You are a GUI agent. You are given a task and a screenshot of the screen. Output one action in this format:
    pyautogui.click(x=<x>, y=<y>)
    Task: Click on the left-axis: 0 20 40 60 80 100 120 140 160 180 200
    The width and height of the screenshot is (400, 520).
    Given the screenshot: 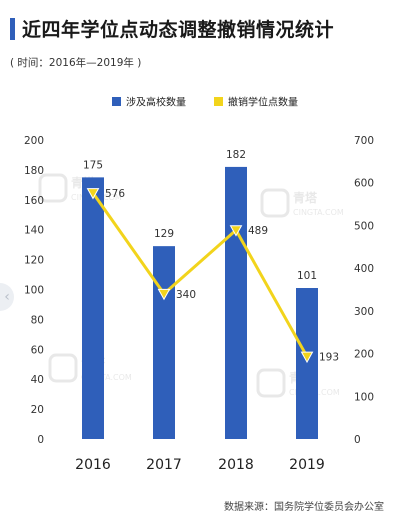 What is the action you would take?
    pyautogui.click(x=34, y=290)
    